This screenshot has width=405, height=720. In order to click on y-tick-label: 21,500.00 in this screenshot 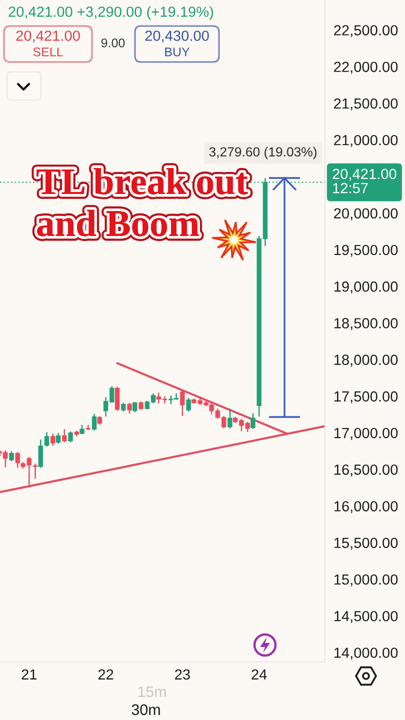, I will do `click(366, 104)`.